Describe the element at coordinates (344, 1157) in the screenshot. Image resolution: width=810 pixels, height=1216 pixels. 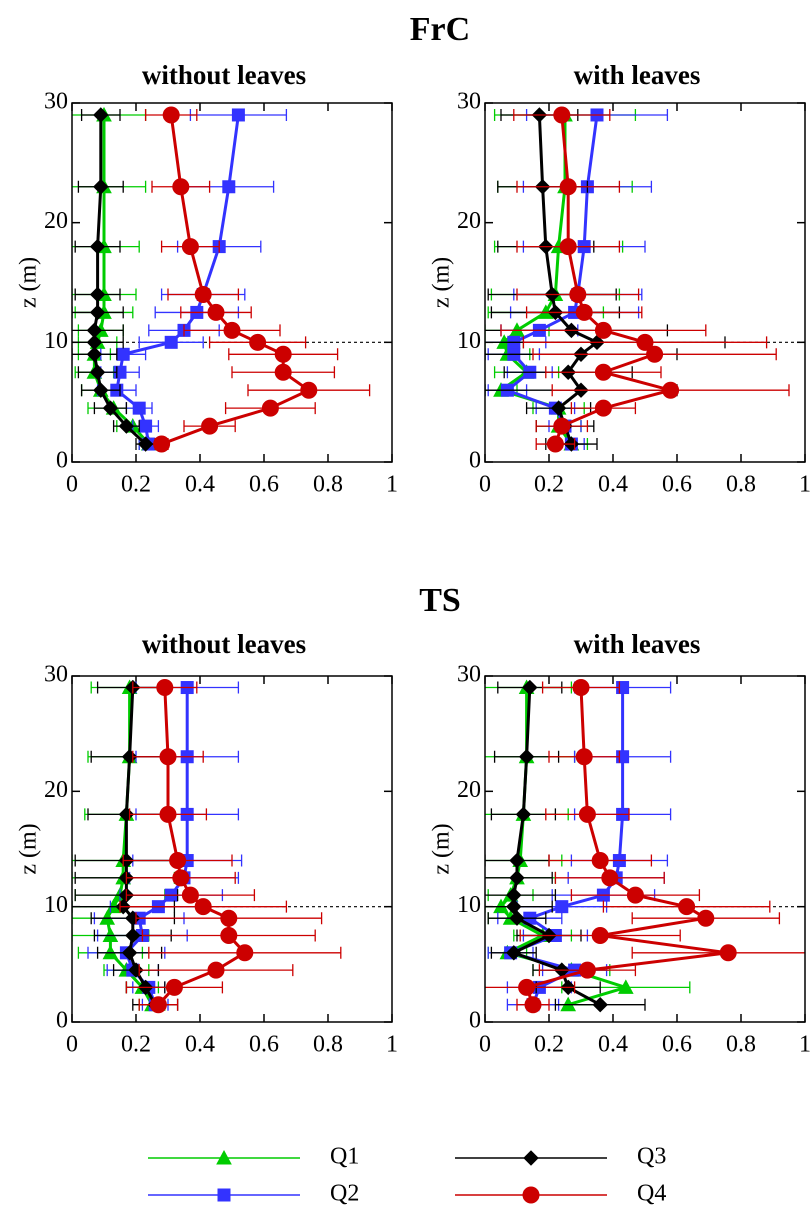
I see `legend-label: Q1` at that location.